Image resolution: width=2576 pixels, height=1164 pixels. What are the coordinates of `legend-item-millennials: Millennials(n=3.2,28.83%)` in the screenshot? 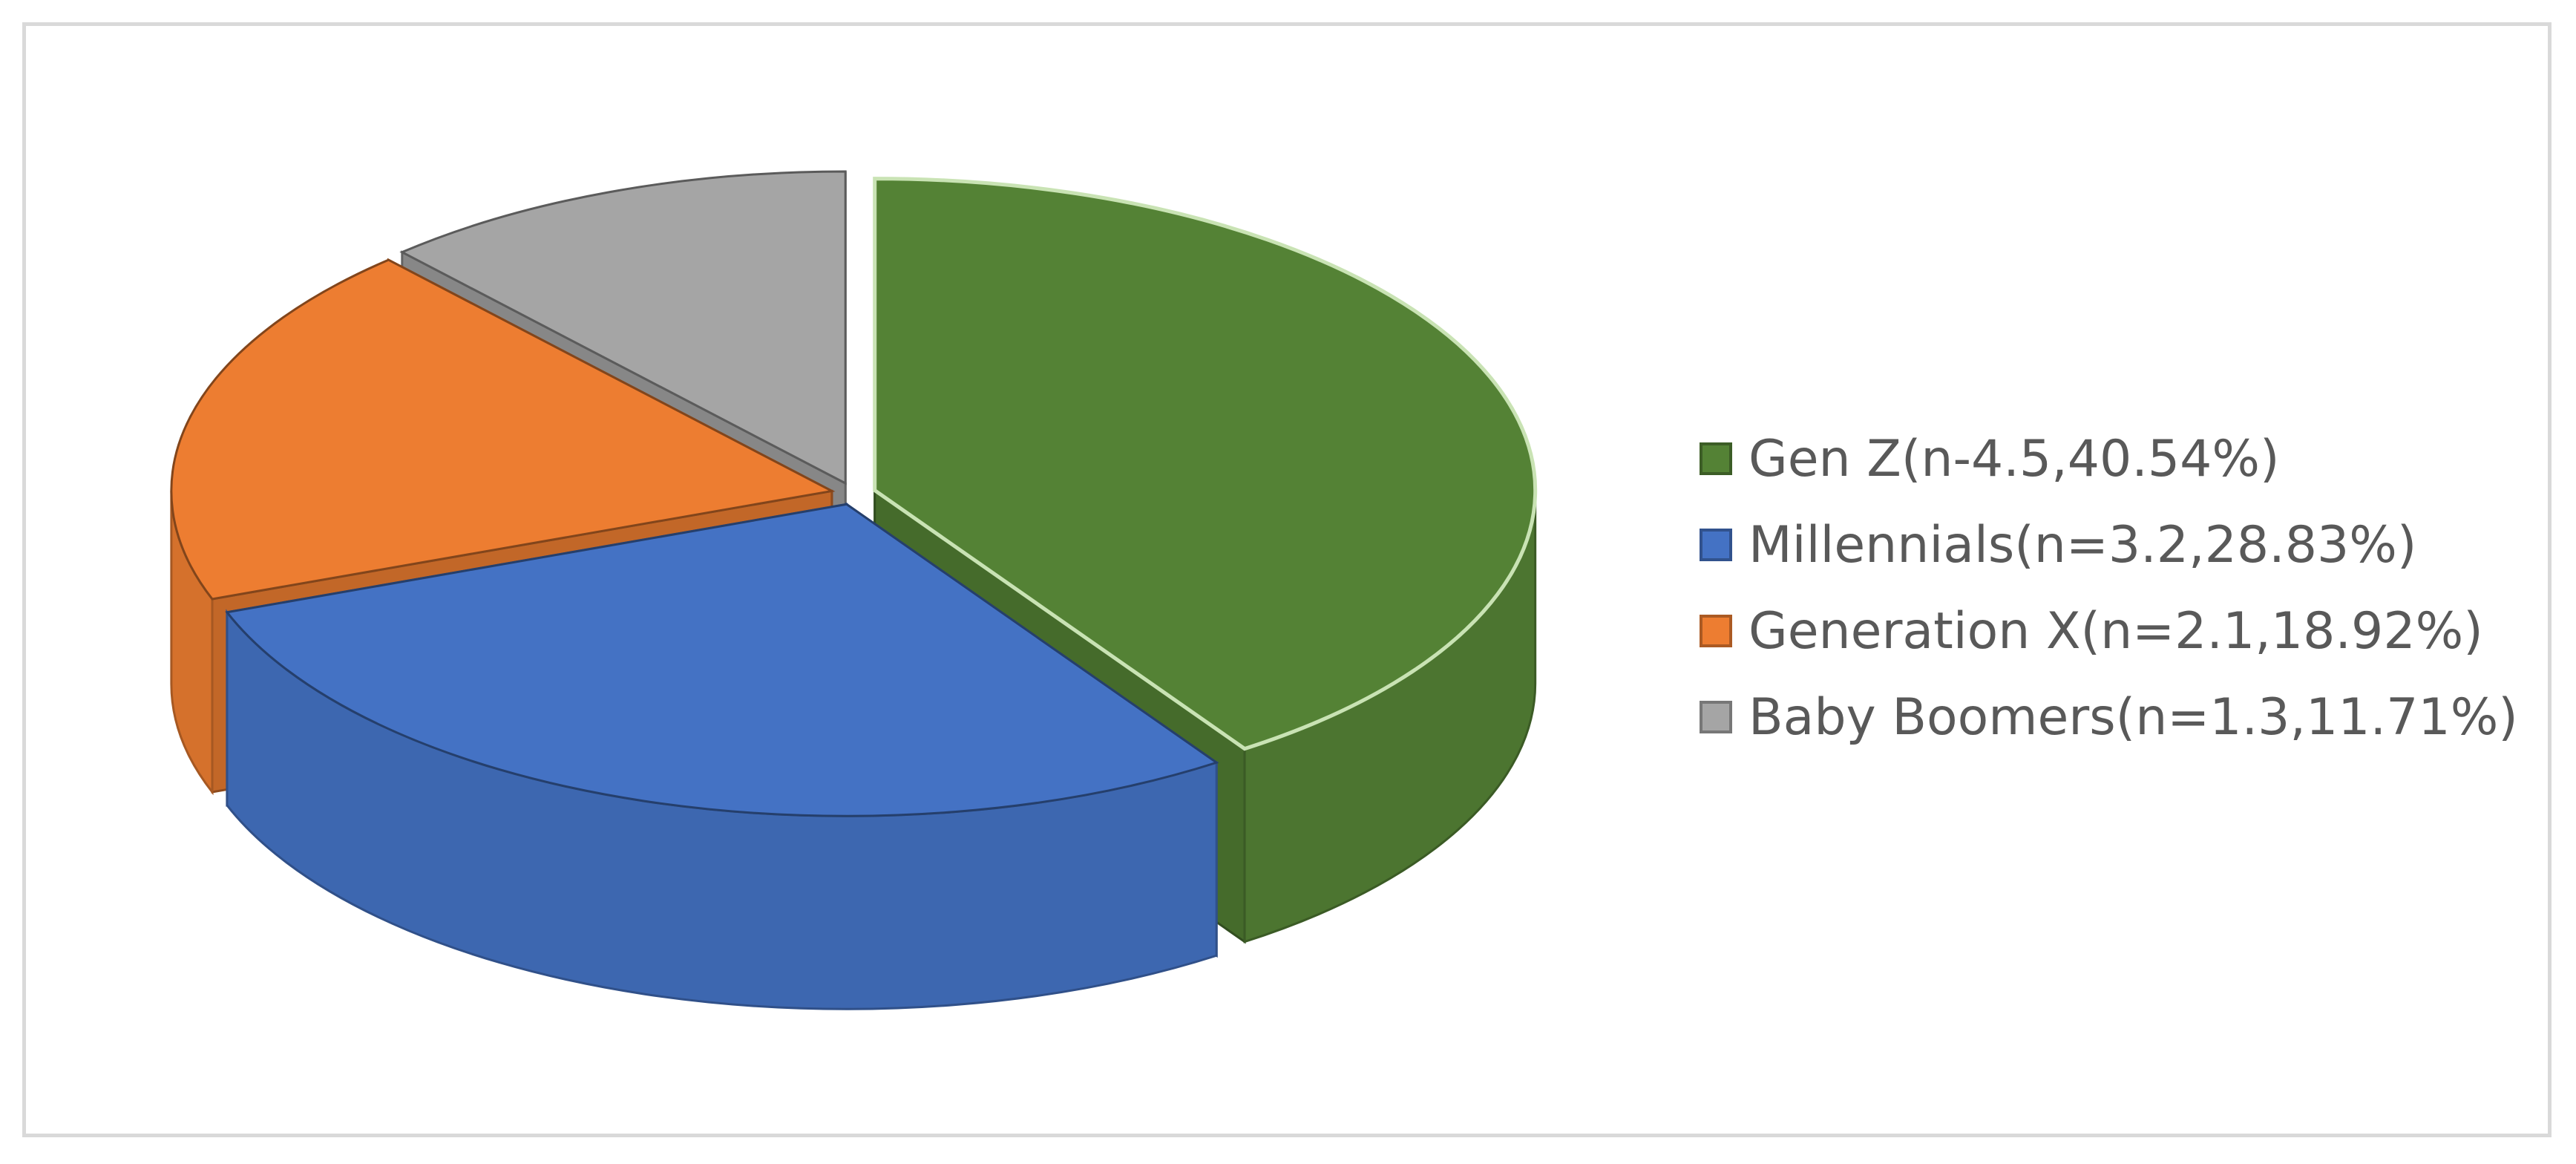 It's located at (2109, 545).